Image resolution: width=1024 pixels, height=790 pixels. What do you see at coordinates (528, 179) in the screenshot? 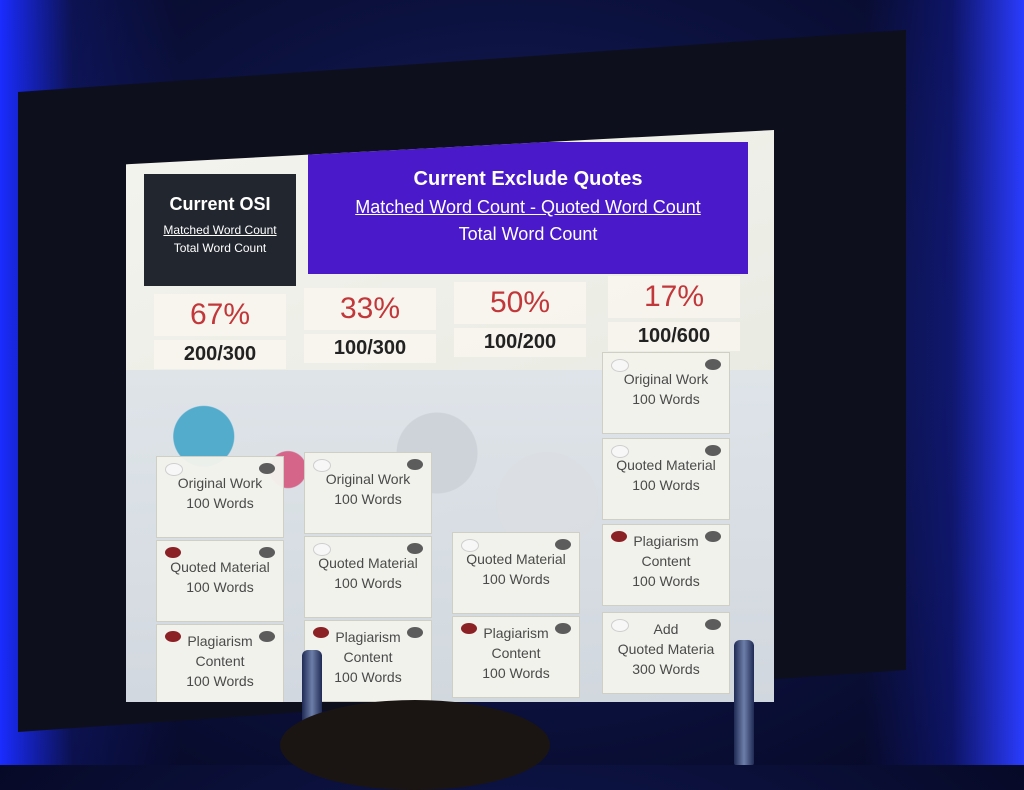
I see `exclude-title: Current Exclude Quotes` at bounding box center [528, 179].